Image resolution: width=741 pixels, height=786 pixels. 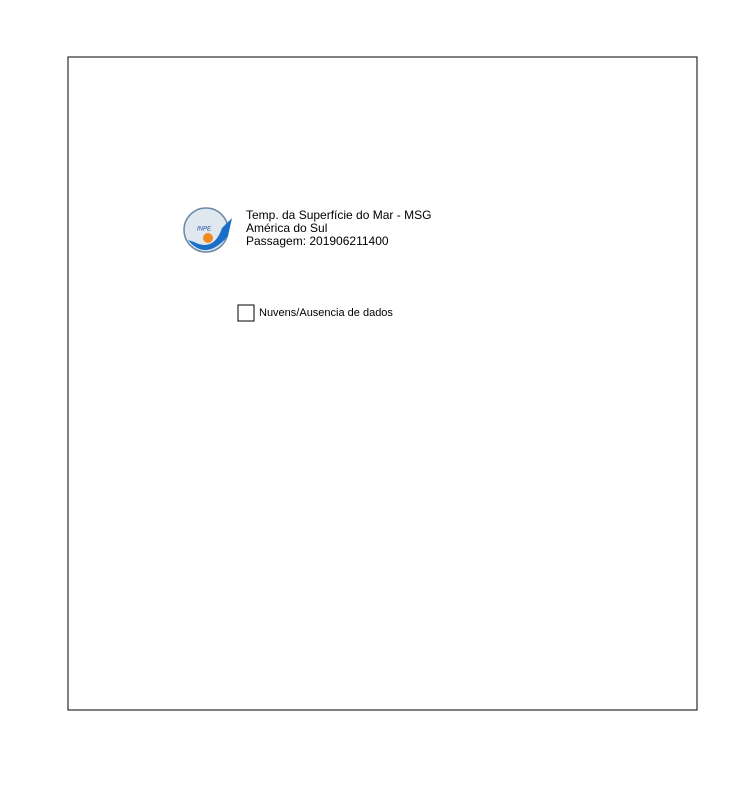 I want to click on legend-swatch, so click(x=246, y=313).